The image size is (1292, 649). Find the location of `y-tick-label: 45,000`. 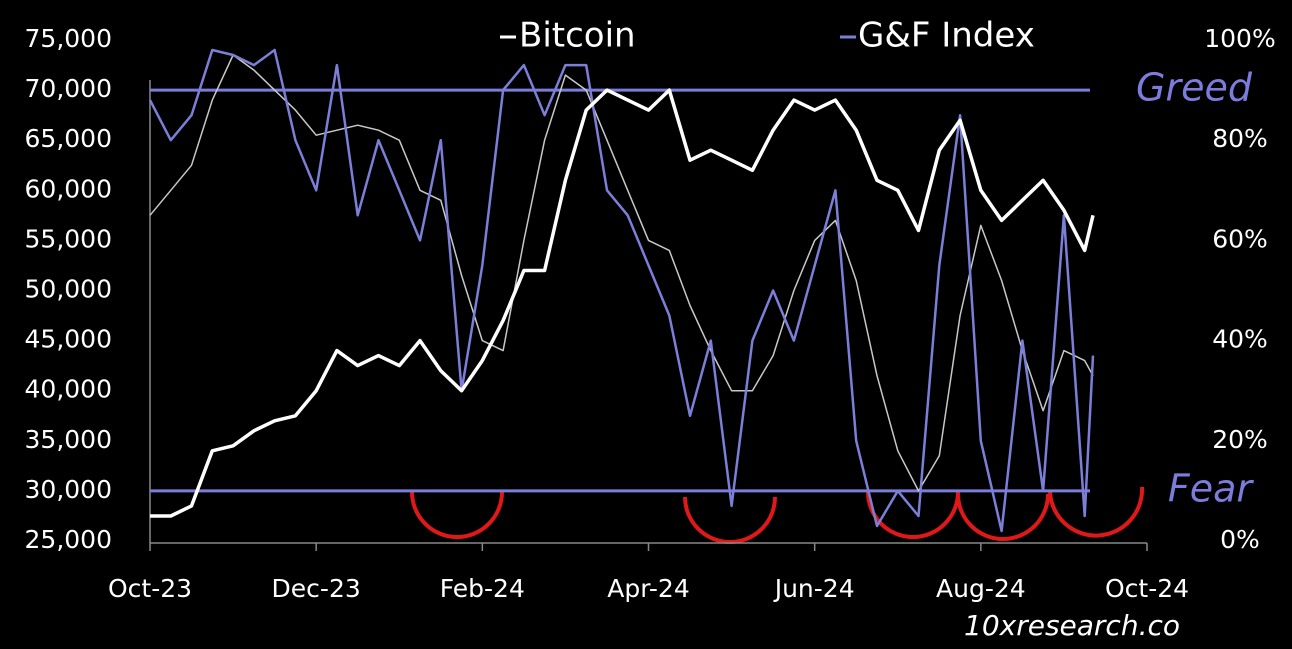

y-tick-label: 45,000 is located at coordinates (68, 339).